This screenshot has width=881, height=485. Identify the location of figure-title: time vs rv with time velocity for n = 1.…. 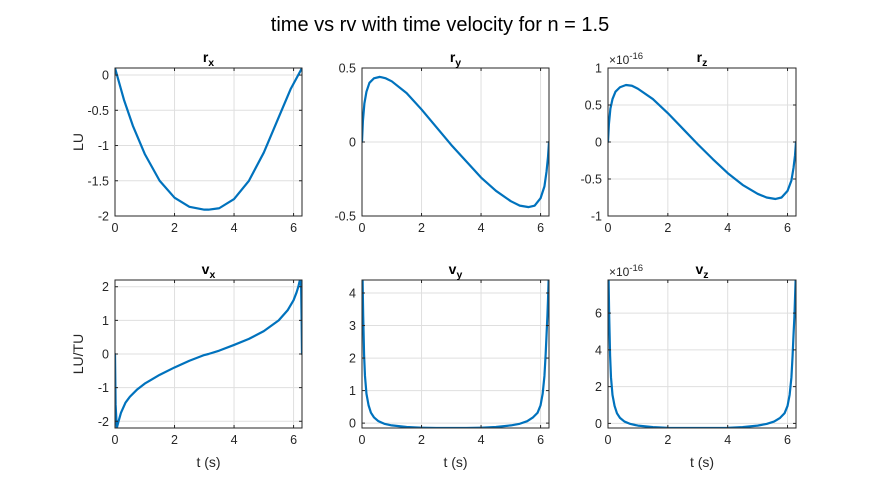
(440, 25).